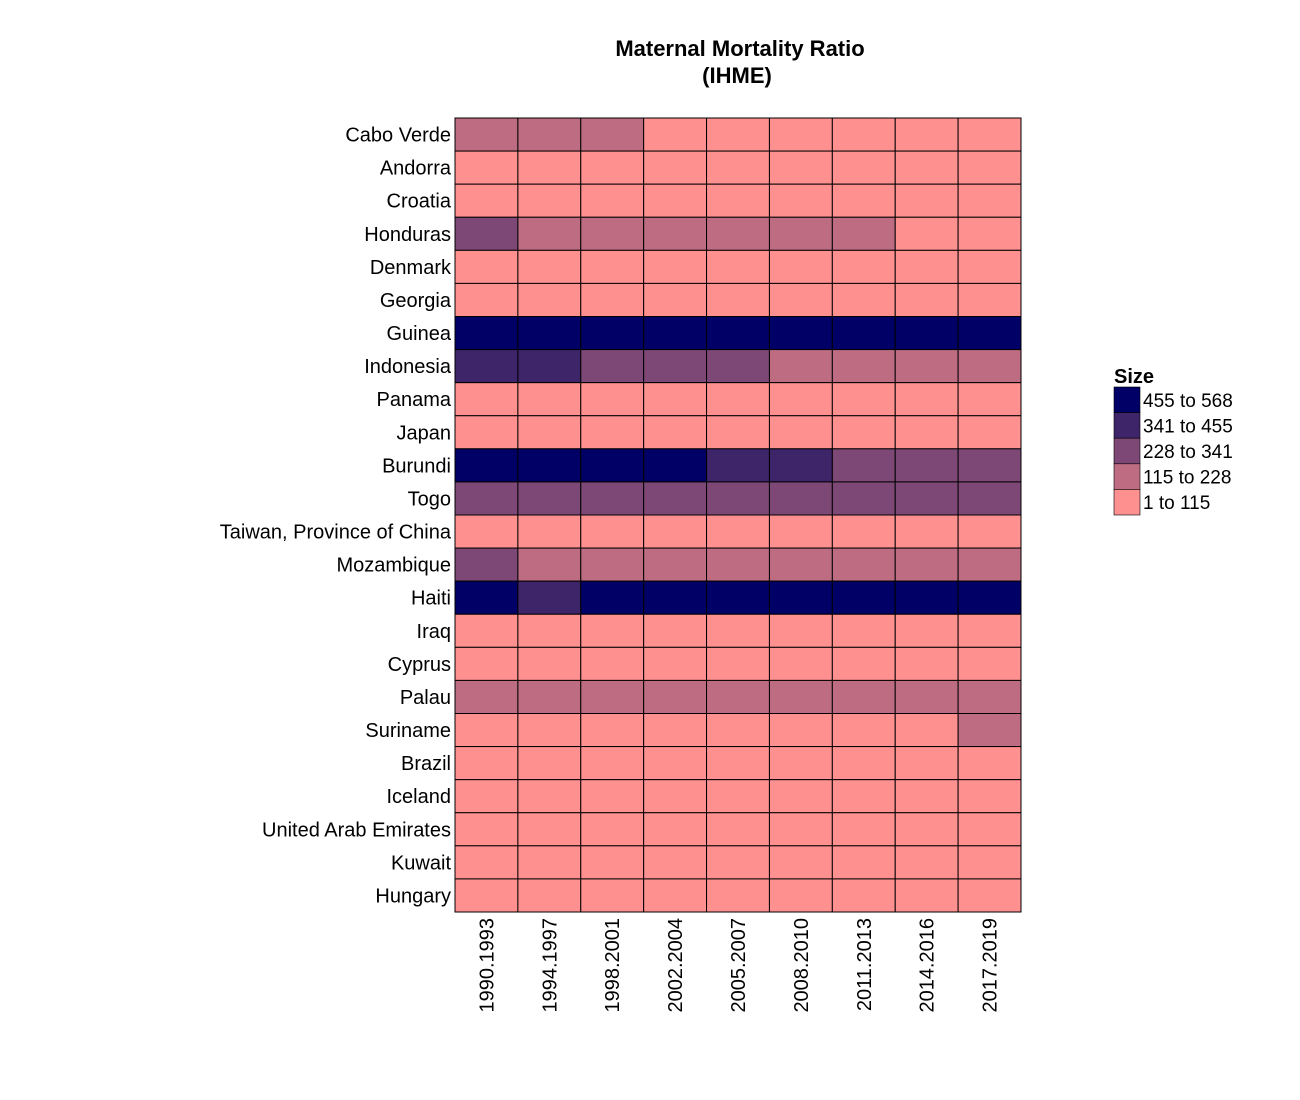 This screenshot has width=1300, height=1100. What do you see at coordinates (416, 301) in the screenshot?
I see `row-label: Georgia` at bounding box center [416, 301].